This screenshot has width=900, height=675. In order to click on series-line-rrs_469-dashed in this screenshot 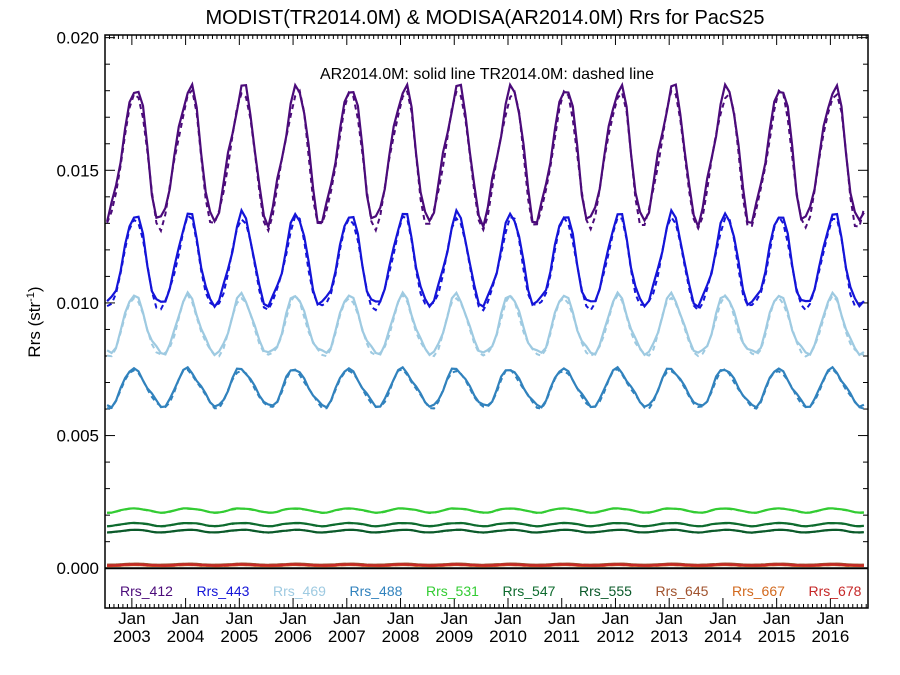, I will do `click(485, 325)`.